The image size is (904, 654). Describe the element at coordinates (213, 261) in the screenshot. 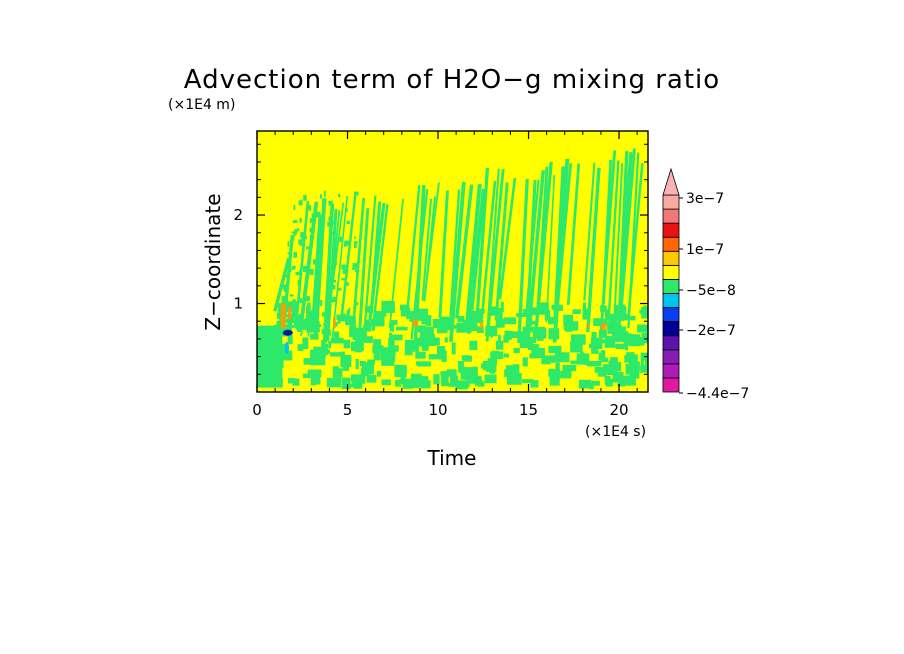

I see `y-axis-title: Z−coordinate` at that location.